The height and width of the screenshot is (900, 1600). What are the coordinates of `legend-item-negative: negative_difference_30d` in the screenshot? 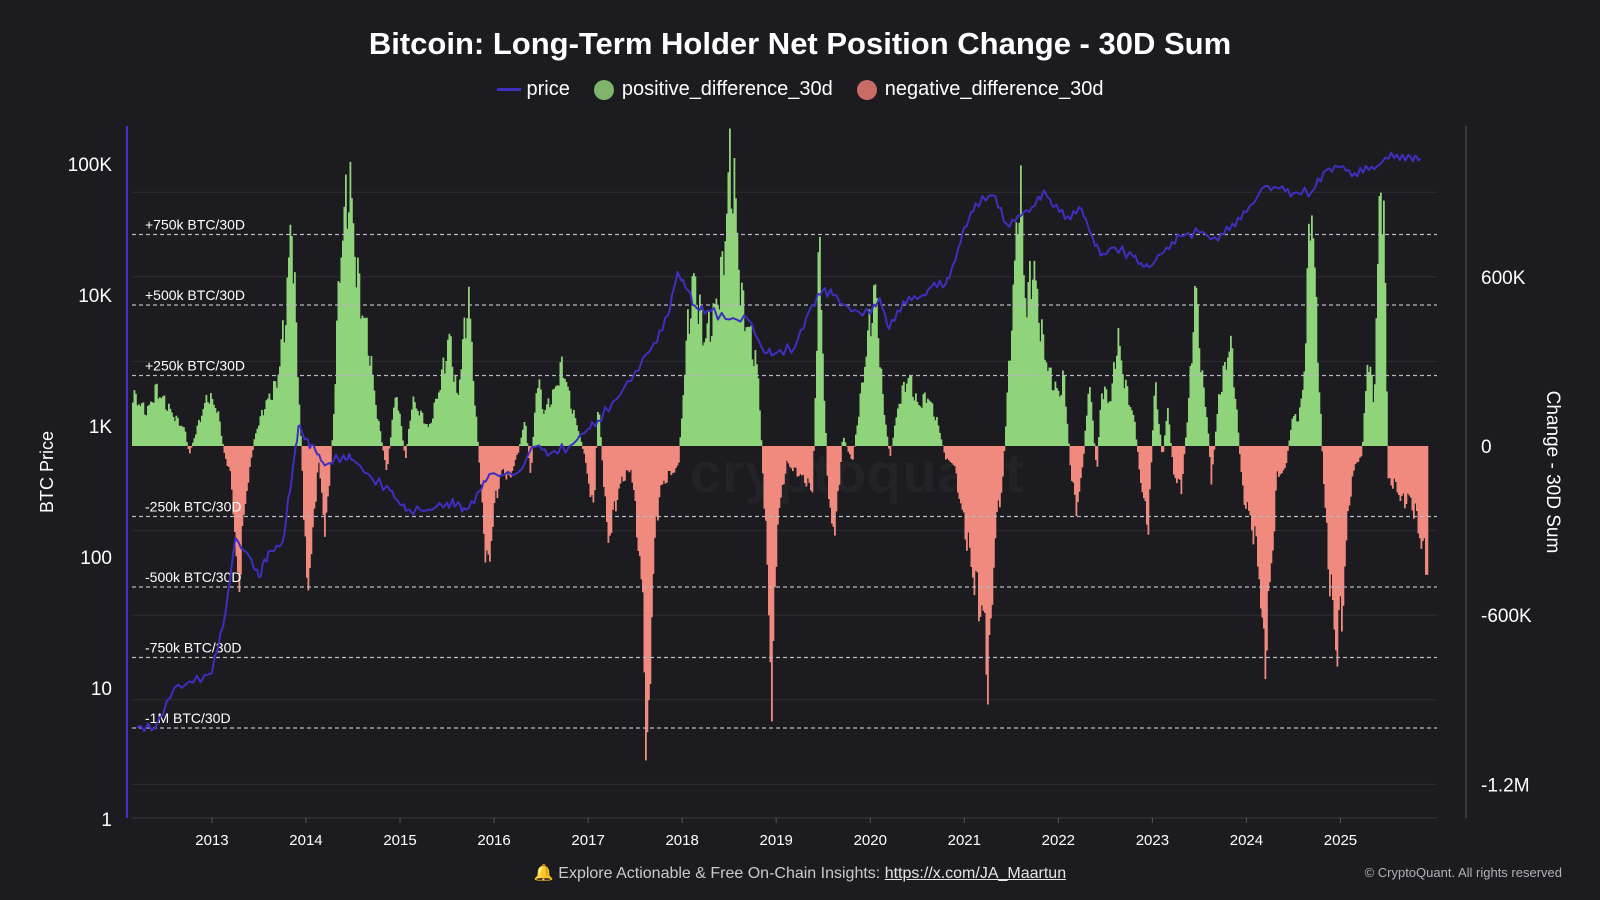 It's located at (979, 89).